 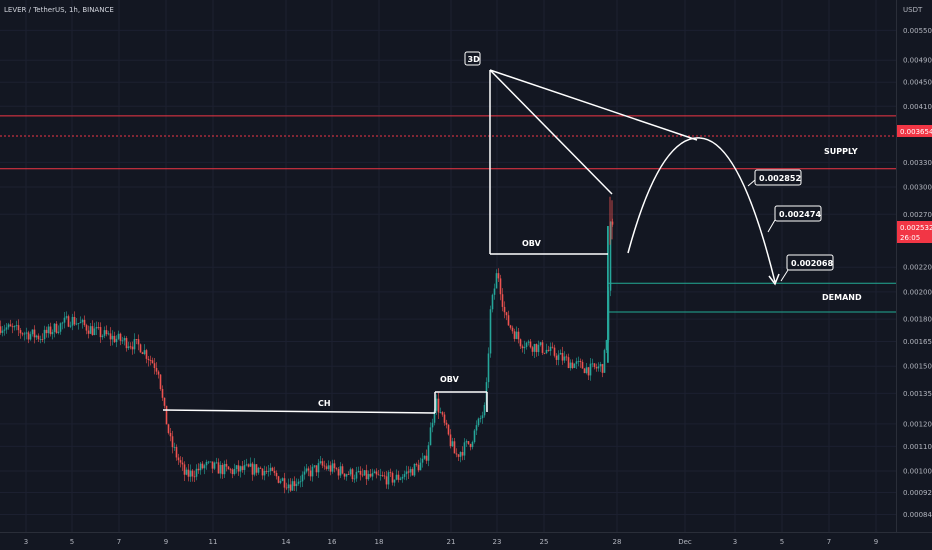 What do you see at coordinates (685, 542) in the screenshot?
I see `x-tick-label: Dec` at bounding box center [685, 542].